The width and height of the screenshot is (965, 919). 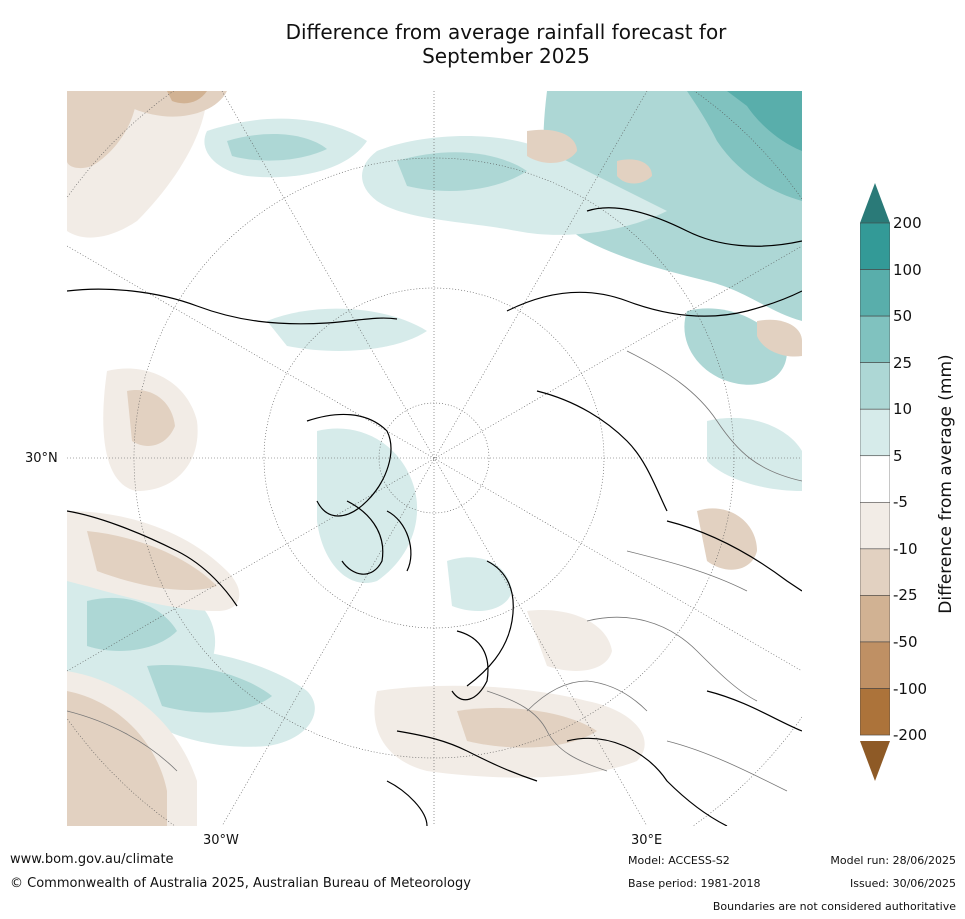 I want to click on colorbar-tick-label: -25, so click(x=905, y=595).